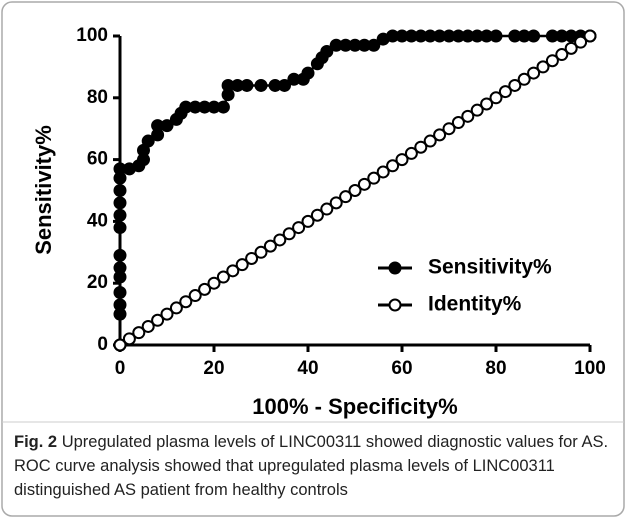 The image size is (627, 519). Describe the element at coordinates (97, 282) in the screenshot. I see `y-tick-label: 20` at that location.